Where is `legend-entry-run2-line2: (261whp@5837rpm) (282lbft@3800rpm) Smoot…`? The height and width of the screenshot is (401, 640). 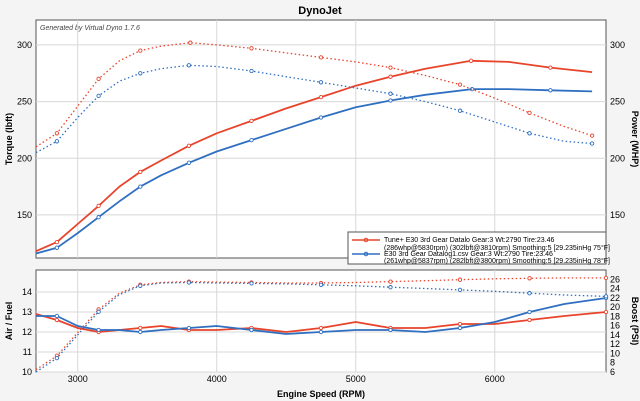
legend-entry-run2-line2: (261whp@5837rpm) (282lbft@3800rpm) Smoot… is located at coordinates (497, 261).